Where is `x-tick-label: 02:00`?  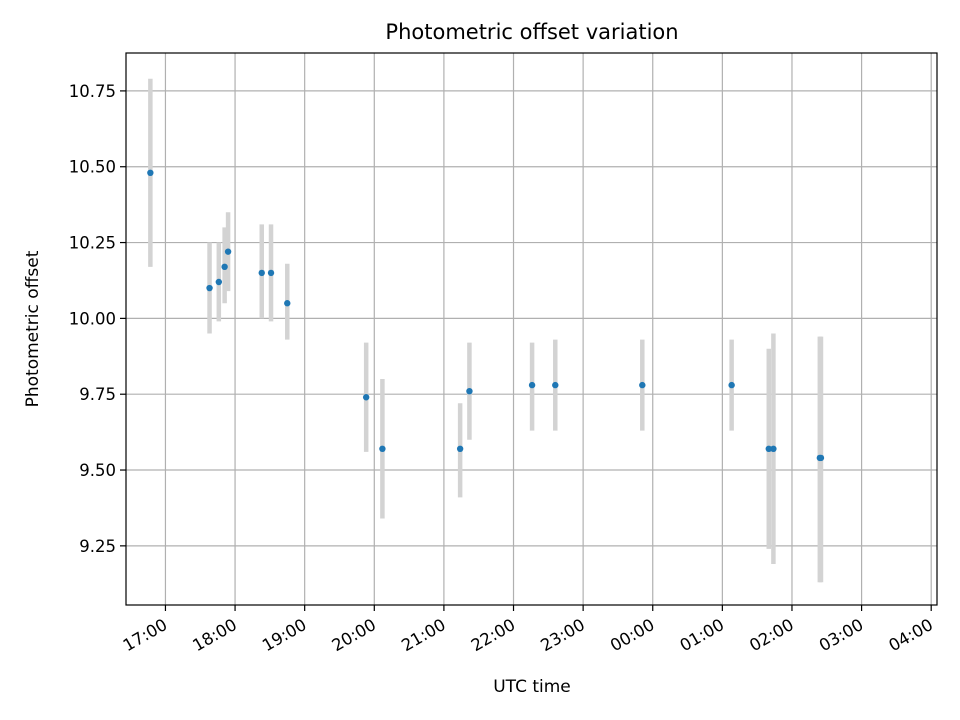
x-tick-label: 02:00 is located at coordinates (771, 635).